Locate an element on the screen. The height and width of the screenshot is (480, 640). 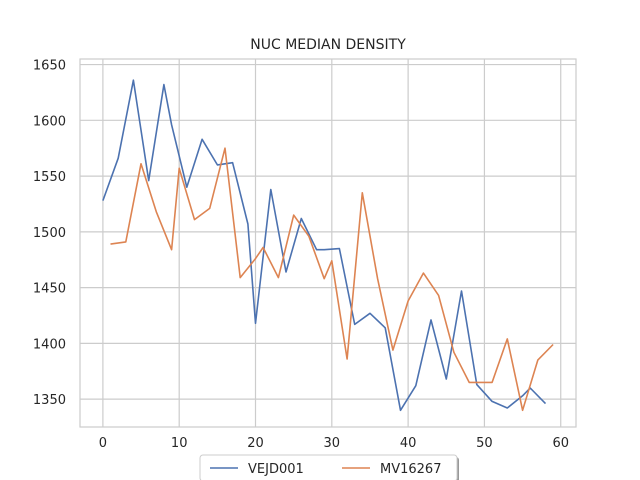
legend: VEJD001 MV16267 is located at coordinates (329, 467).